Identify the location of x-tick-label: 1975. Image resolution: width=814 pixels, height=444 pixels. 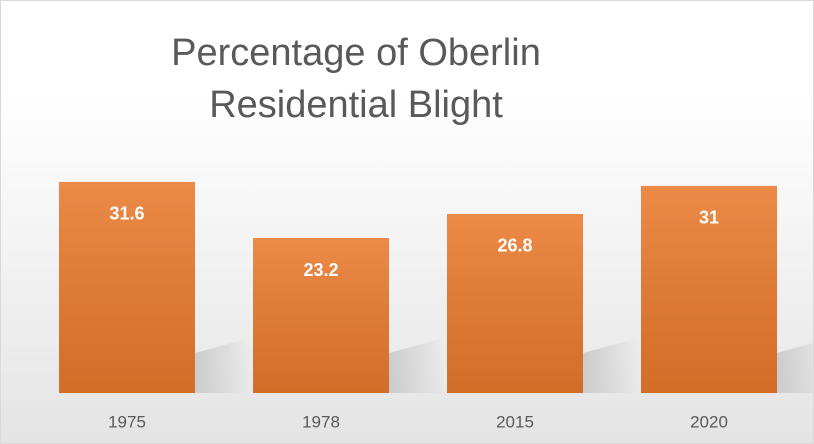
(127, 421).